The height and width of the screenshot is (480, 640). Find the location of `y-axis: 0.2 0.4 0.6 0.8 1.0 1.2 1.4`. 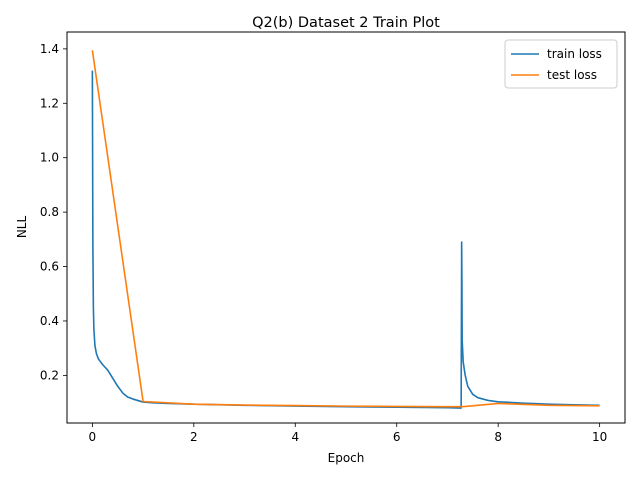

y-axis: 0.2 0.4 0.6 0.8 1.0 1.2 1.4 is located at coordinates (53, 212).